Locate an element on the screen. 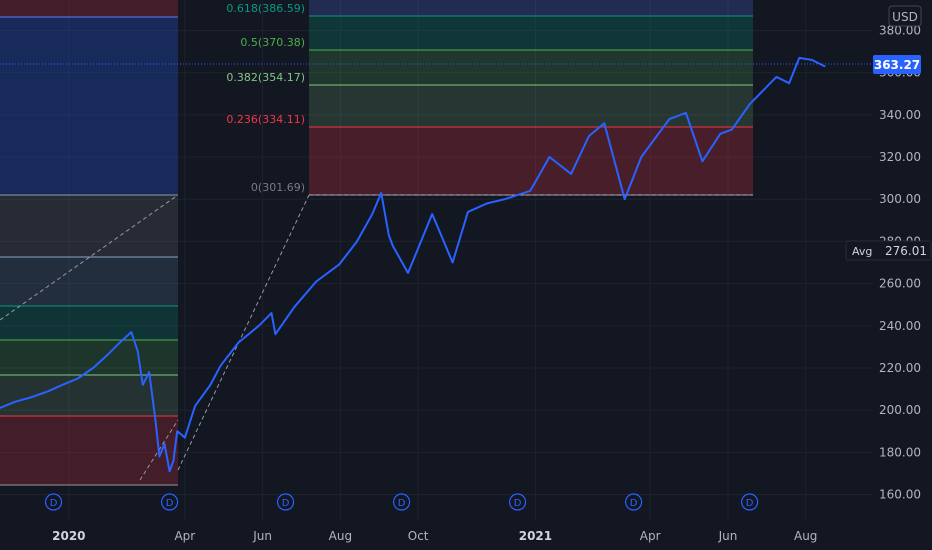 The image size is (932, 550). last-price-tag-value: 363.27 is located at coordinates (897, 65).